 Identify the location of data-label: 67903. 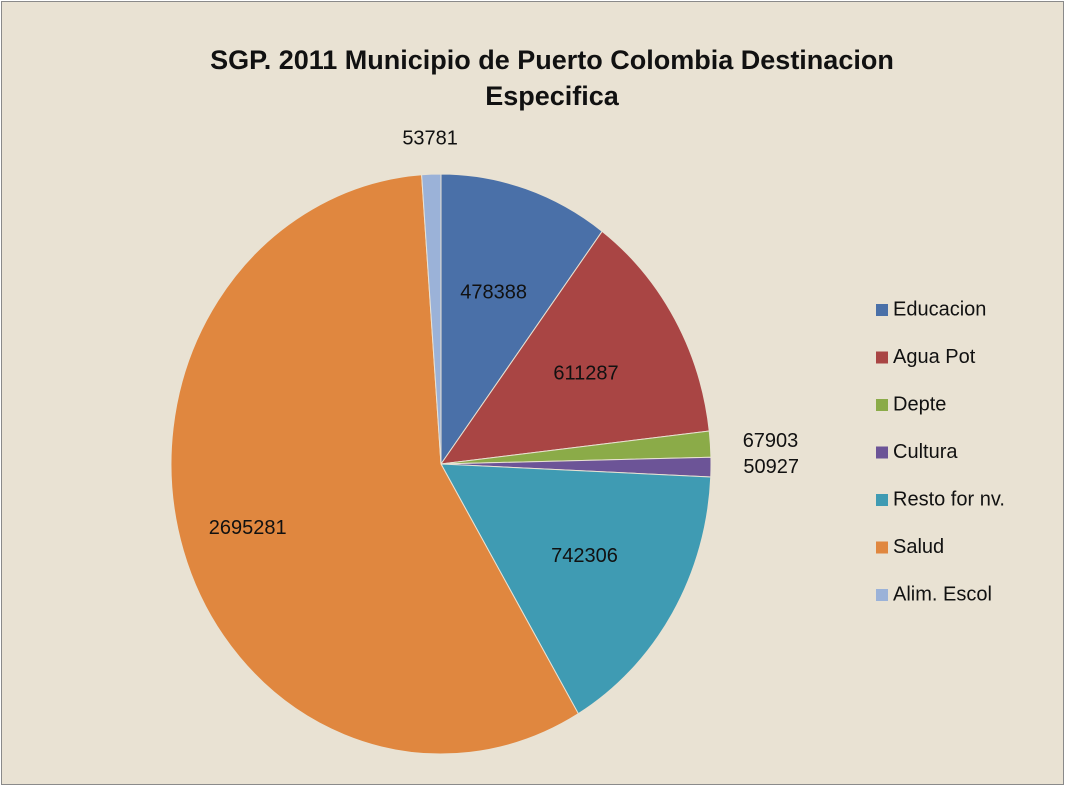
(771, 441).